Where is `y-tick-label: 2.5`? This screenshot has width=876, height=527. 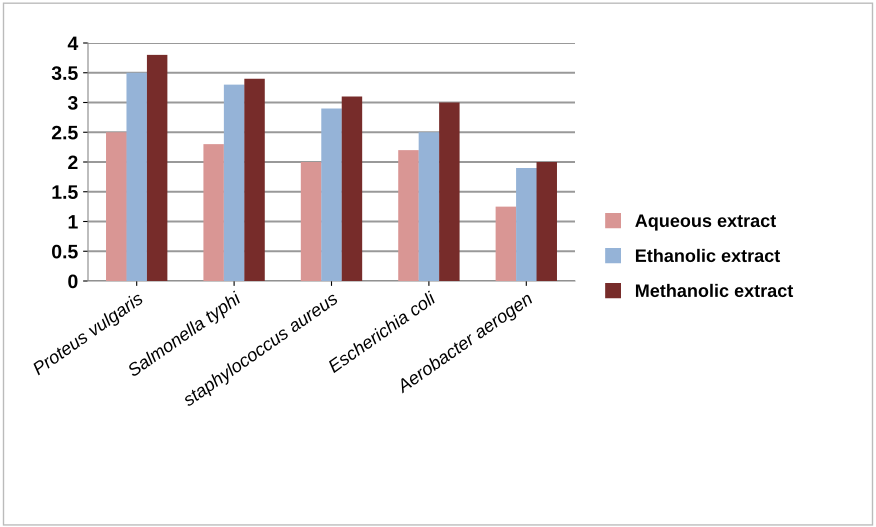
y-tick-label: 2.5 is located at coordinates (65, 133).